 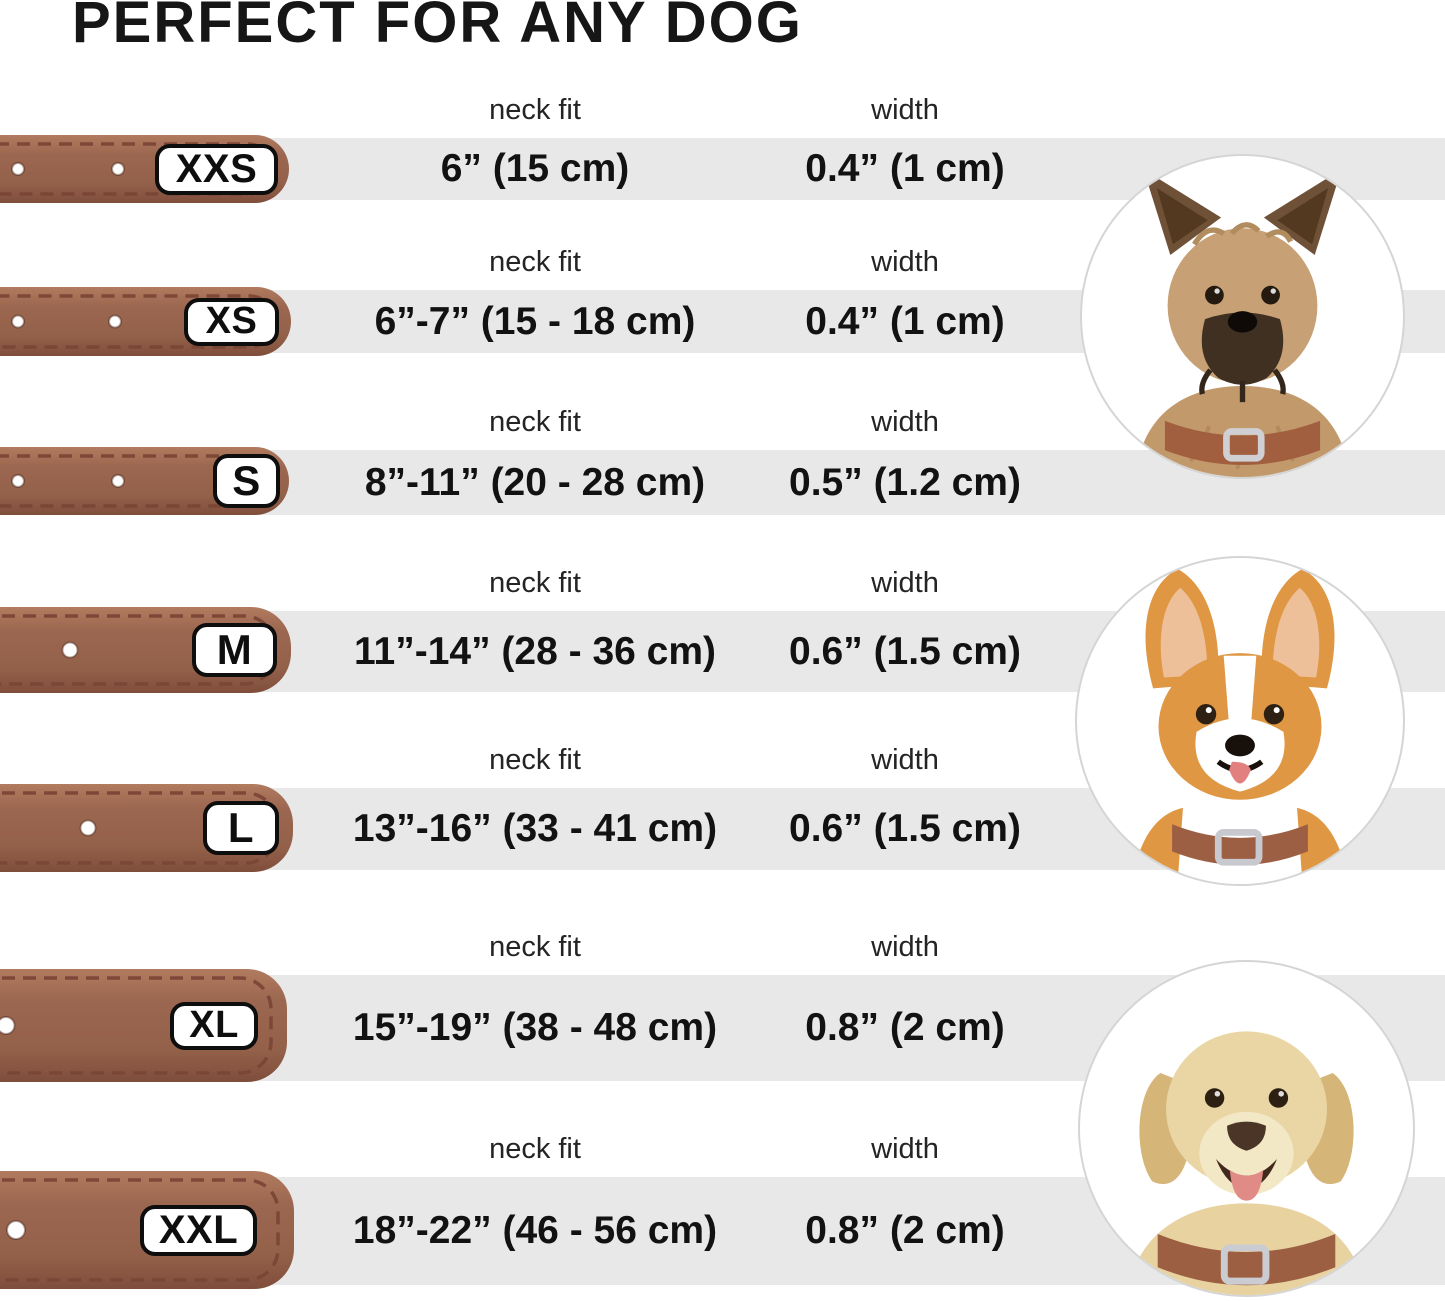 I want to click on size-badge: XXS, so click(x=216, y=169).